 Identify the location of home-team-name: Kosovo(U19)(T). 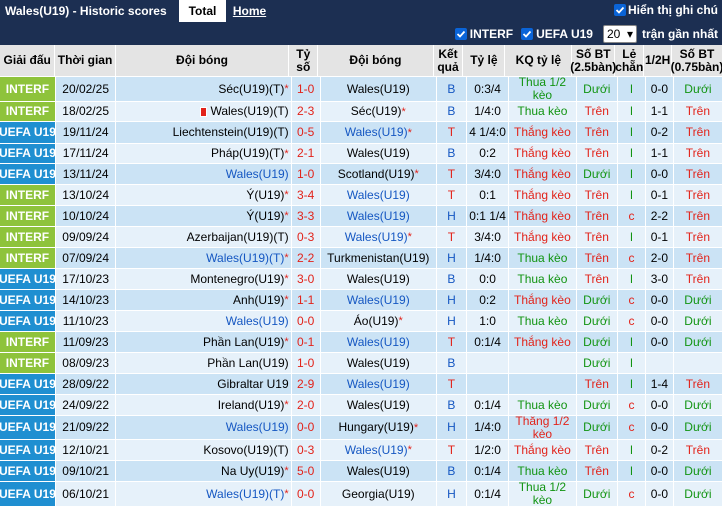
(246, 449).